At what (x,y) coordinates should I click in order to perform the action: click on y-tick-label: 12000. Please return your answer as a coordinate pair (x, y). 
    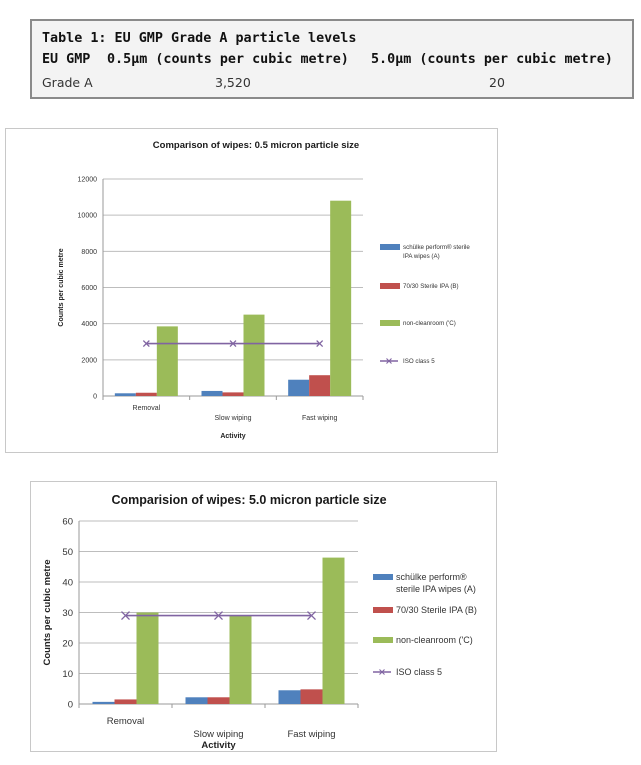
    Looking at the image, I should click on (88, 179).